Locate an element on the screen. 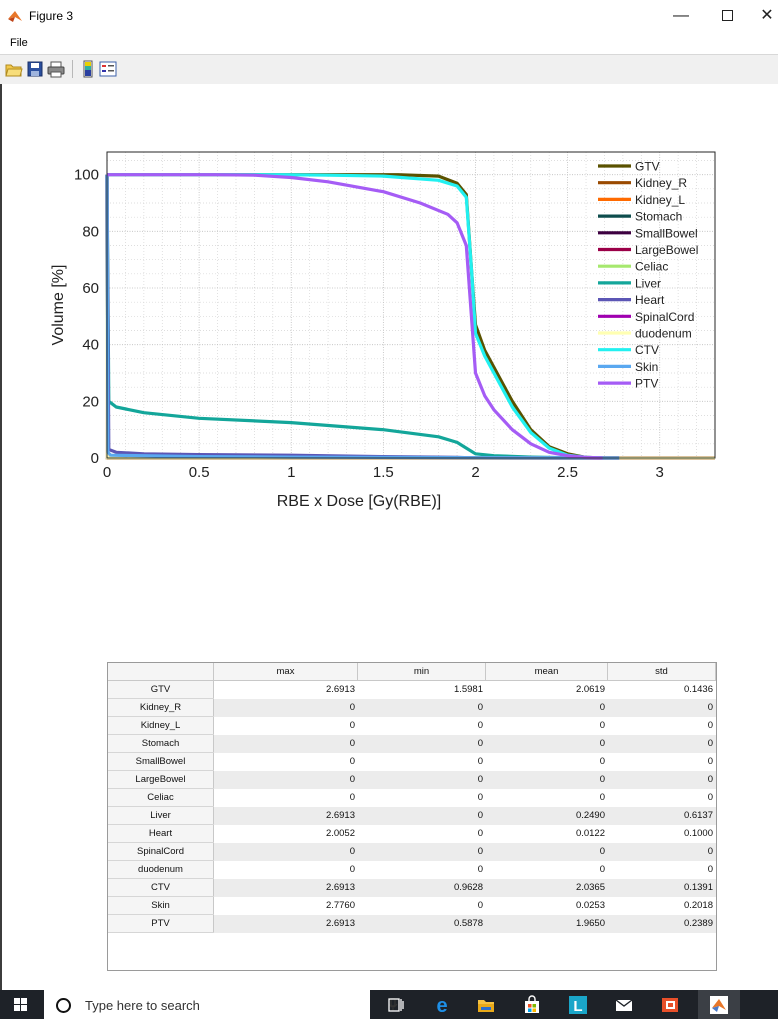 This screenshot has height=1019, width=778. row-header: Kidney_R is located at coordinates (161, 707).